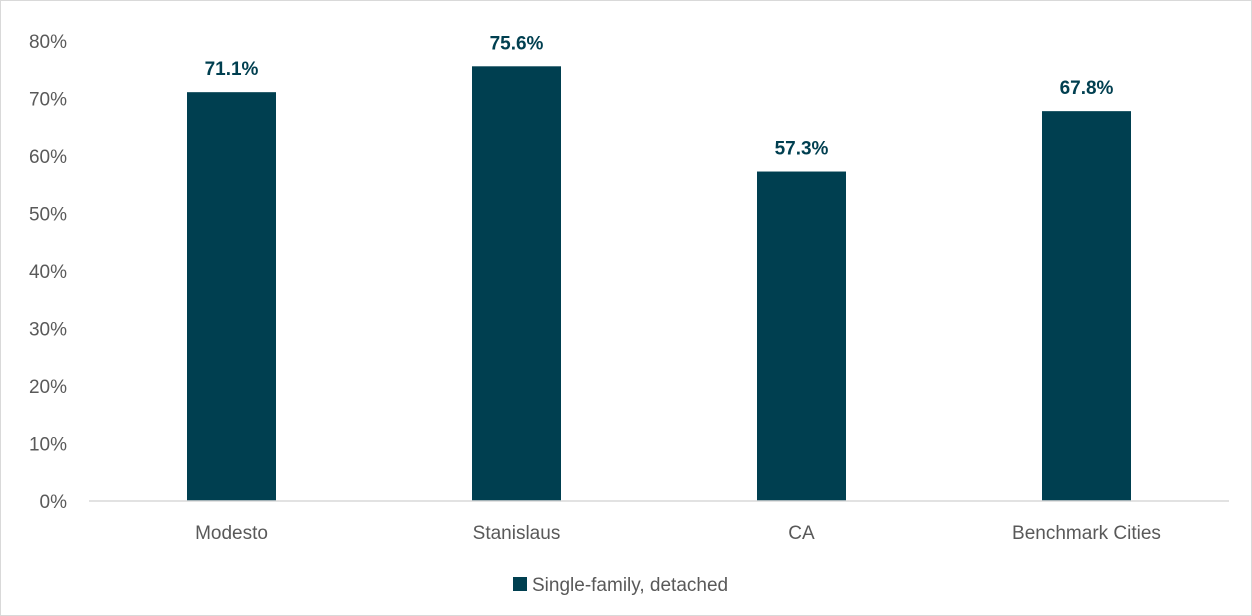 The image size is (1252, 616). I want to click on y-tick-label: 40%, so click(48, 272).